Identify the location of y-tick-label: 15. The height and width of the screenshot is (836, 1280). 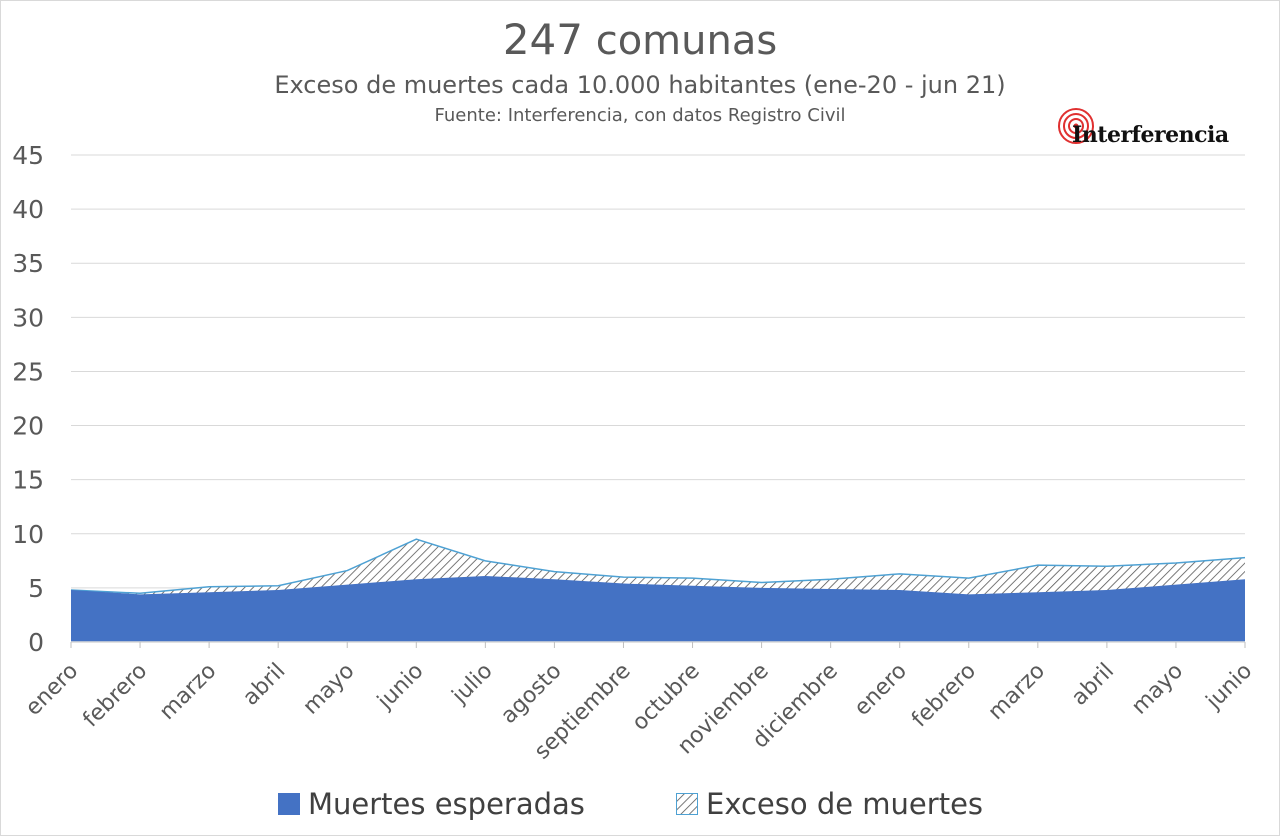
(28, 480).